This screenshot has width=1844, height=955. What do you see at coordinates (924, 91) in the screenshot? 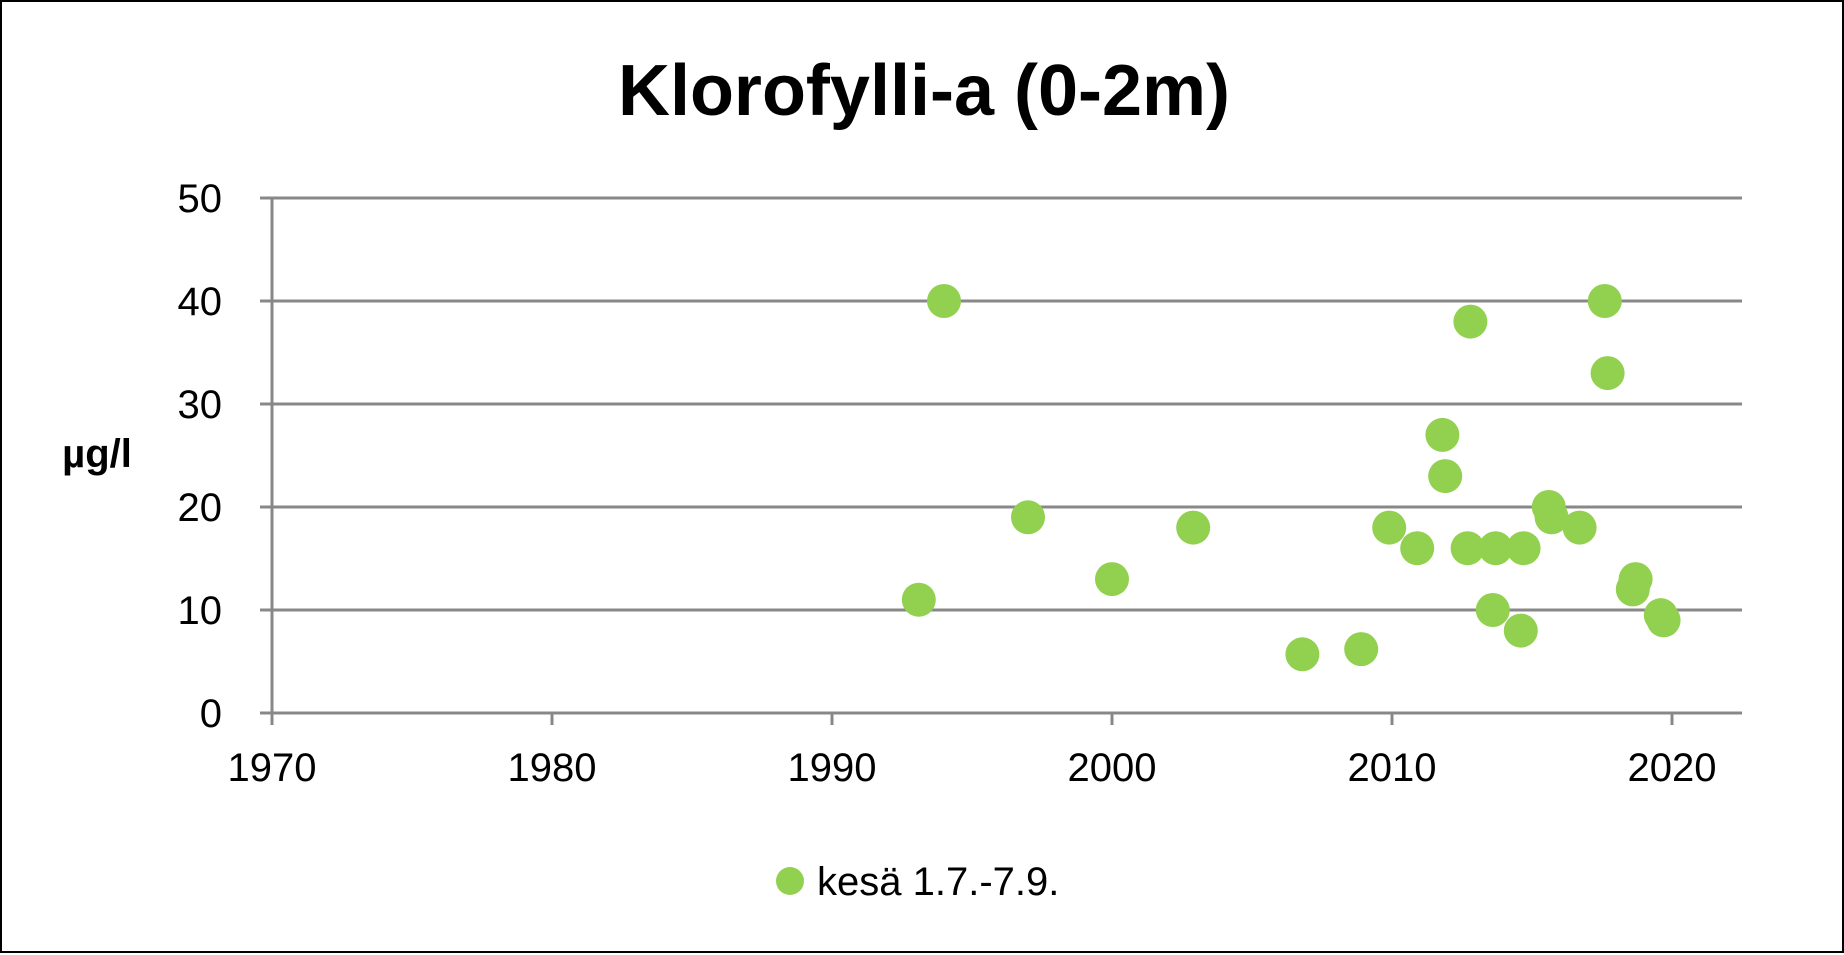
I see `chart-title: Klorofylli-a (0-2m)` at bounding box center [924, 91].